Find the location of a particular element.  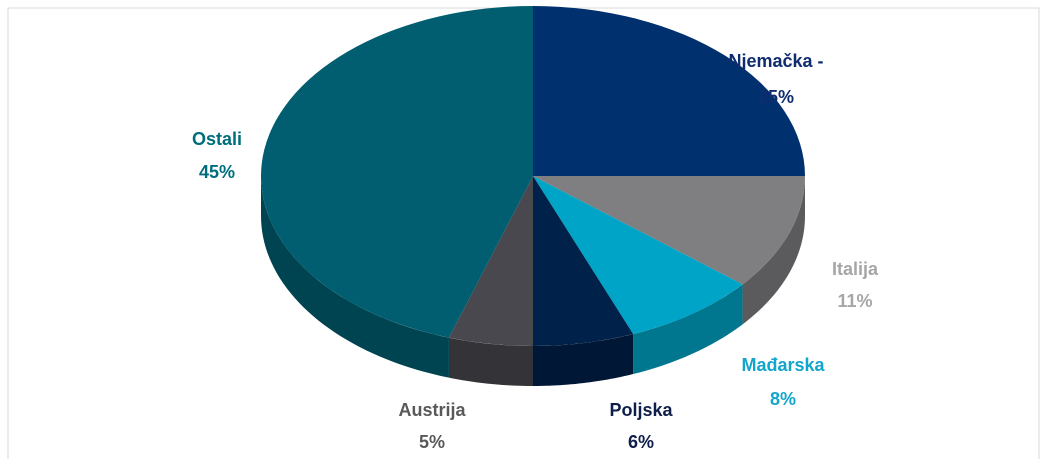

value-label: 25% is located at coordinates (776, 97).